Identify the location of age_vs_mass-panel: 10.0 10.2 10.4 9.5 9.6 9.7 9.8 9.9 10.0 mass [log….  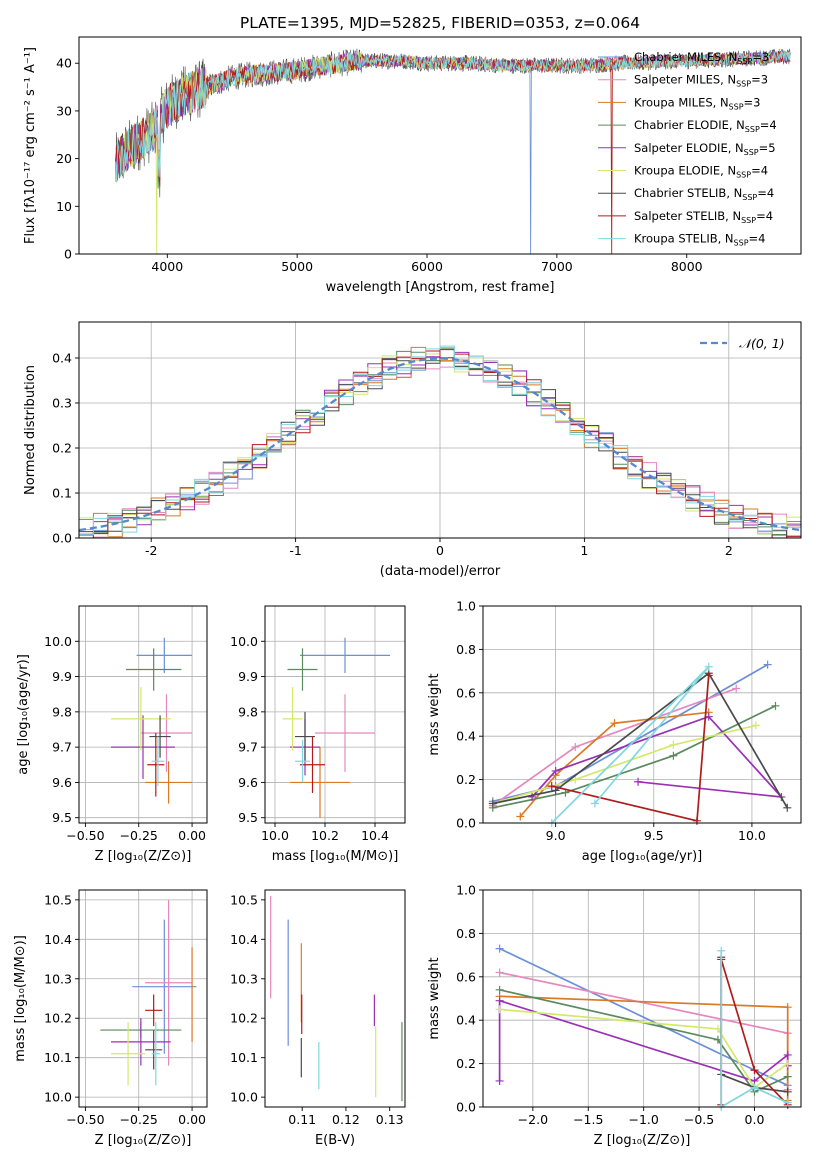
(318, 734).